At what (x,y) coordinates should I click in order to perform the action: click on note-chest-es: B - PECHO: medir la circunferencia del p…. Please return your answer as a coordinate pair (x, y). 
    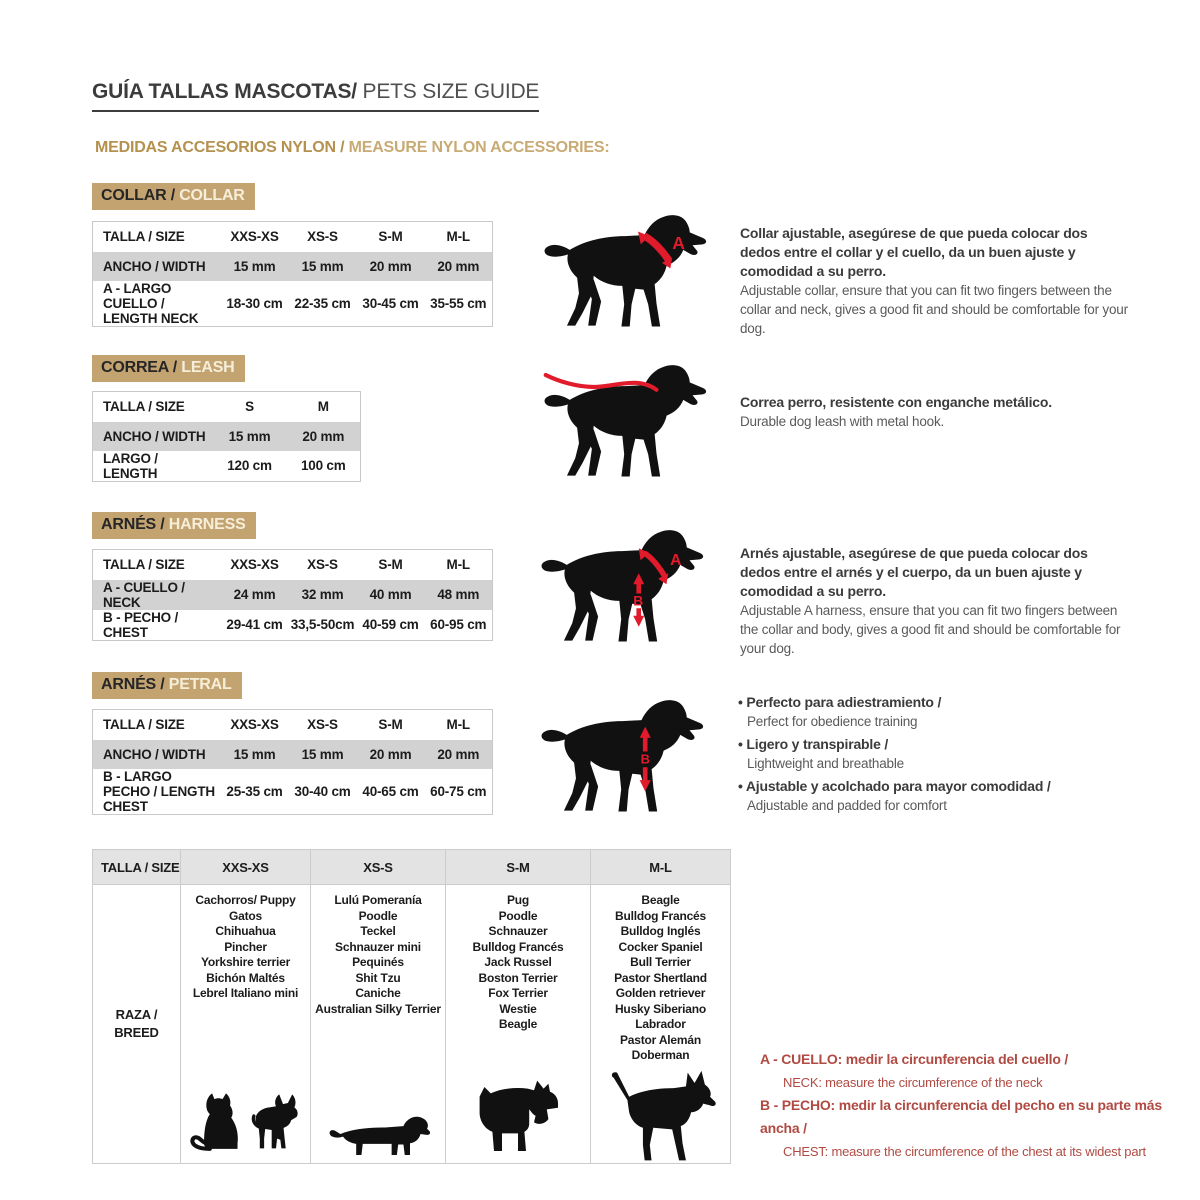
    Looking at the image, I should click on (961, 1116).